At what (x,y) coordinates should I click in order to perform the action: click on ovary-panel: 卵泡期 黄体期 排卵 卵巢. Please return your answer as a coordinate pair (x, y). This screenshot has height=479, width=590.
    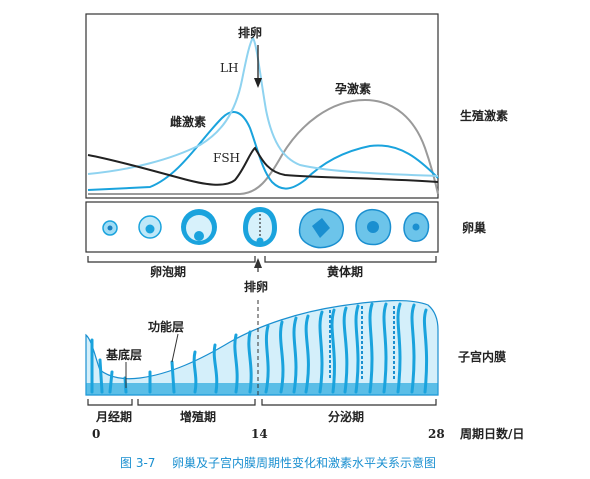
    Looking at the image, I should click on (285, 247).